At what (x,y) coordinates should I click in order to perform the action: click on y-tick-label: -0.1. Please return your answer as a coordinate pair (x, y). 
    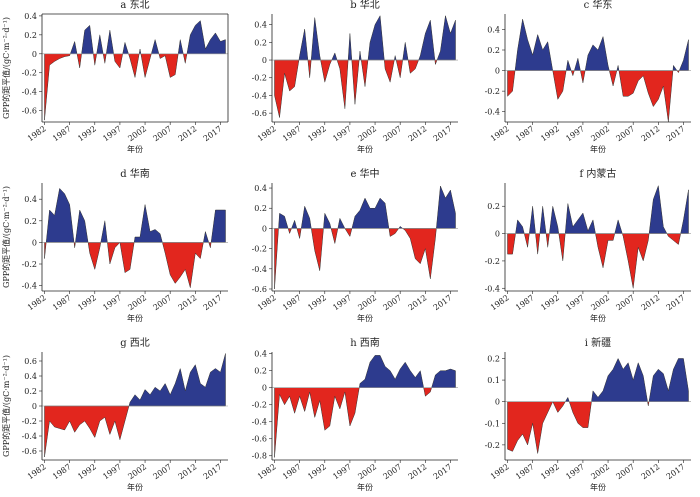
    Looking at the image, I should click on (492, 423).